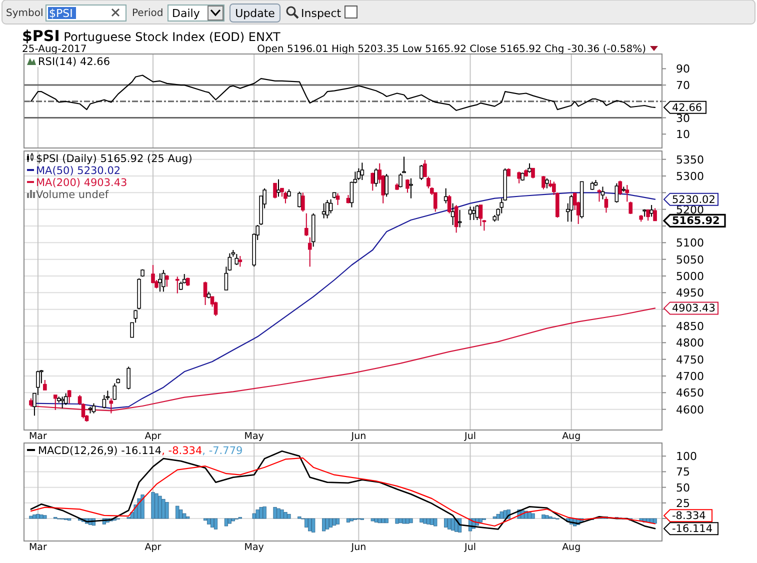 The image size is (757, 563). Describe the element at coordinates (100, 451) in the screenshot. I see `legend-label: MACD(12,26,9) -16.114` at that location.